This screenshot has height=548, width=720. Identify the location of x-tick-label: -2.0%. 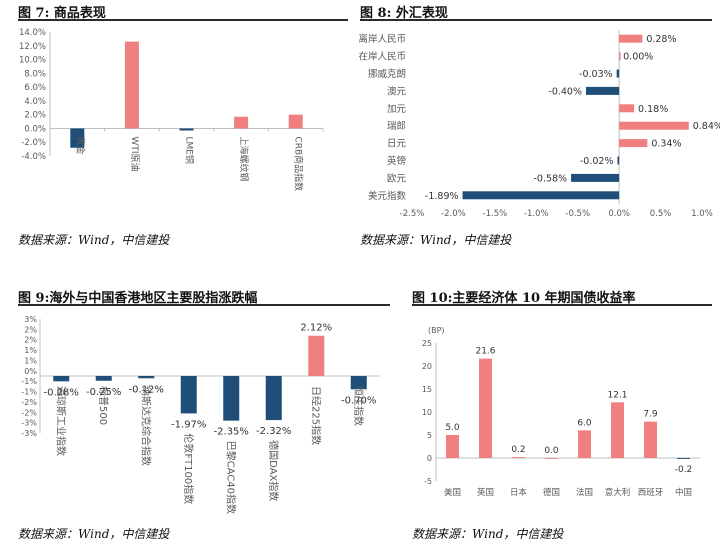
(453, 214).